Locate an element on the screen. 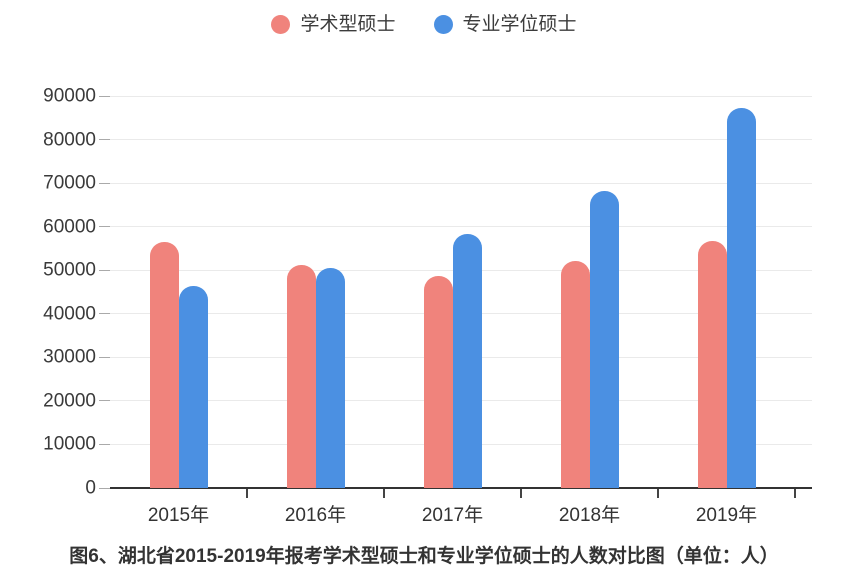 The width and height of the screenshot is (848, 586). legend-label: 学术型硕士 is located at coordinates (348, 24).